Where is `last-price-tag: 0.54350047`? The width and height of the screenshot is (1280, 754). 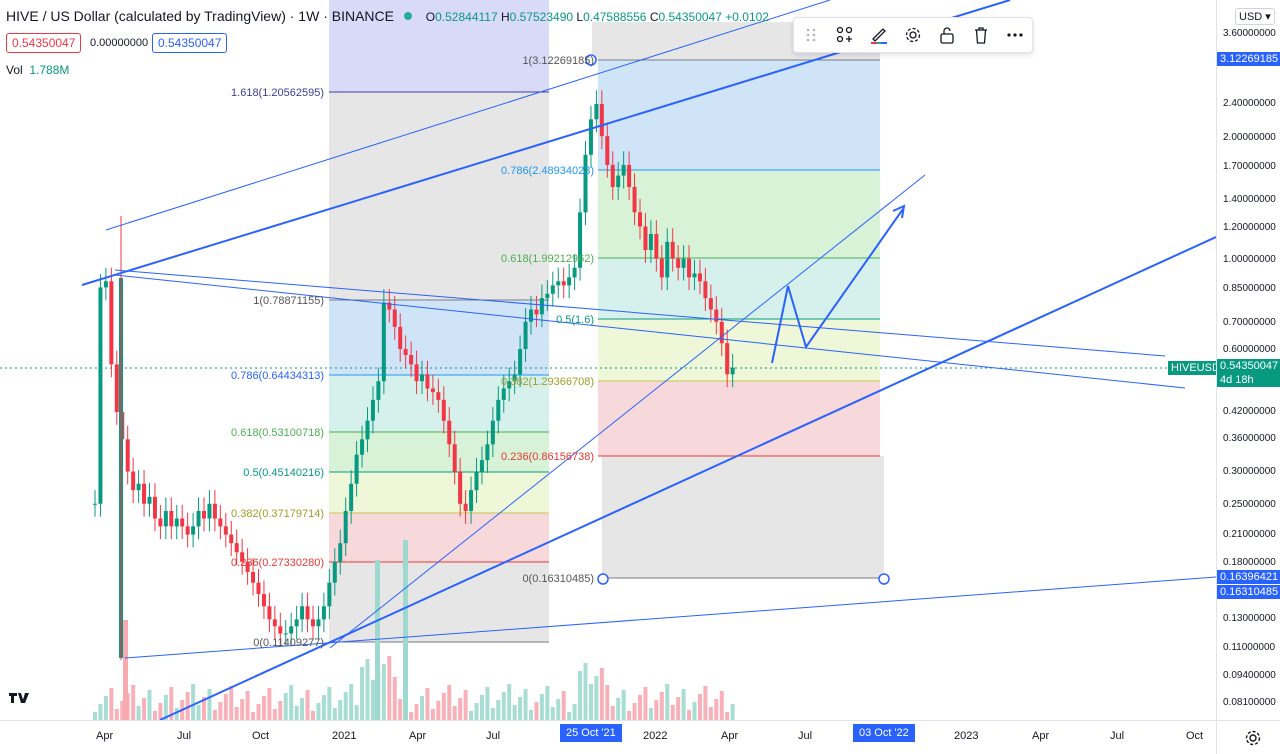 last-price-tag: 0.54350047 is located at coordinates (1248, 366).